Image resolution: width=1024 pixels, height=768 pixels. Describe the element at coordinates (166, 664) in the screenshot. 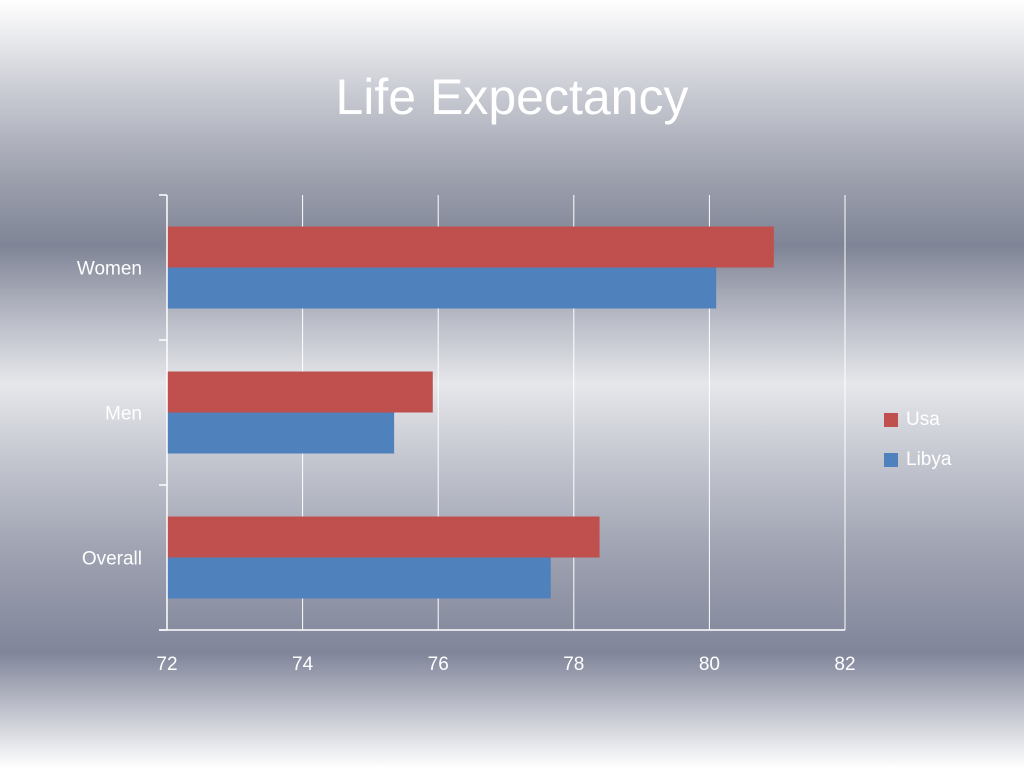

I see `x-tick-label-72: 72` at that location.